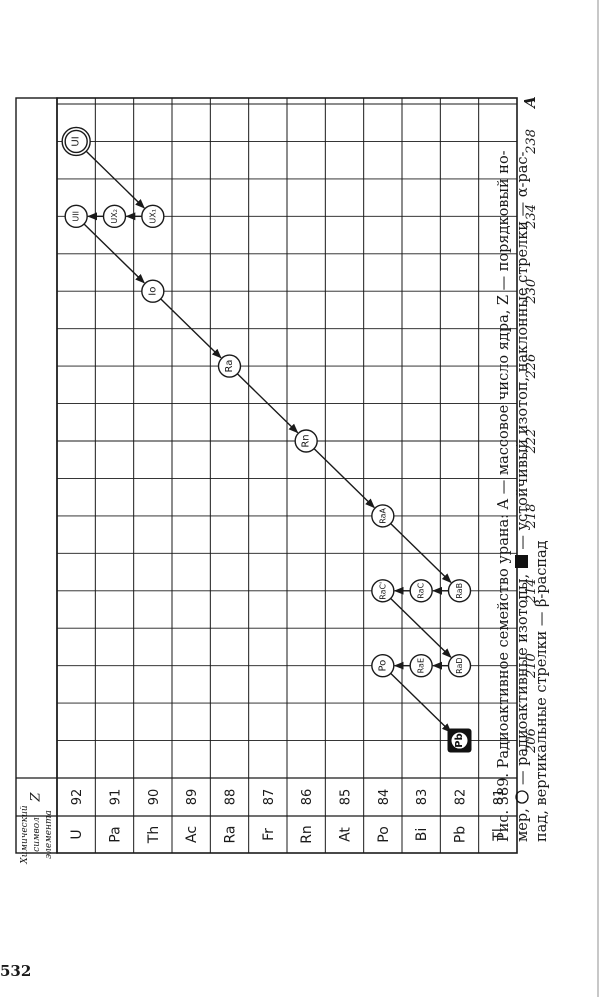  Describe the element at coordinates (231, 797) in the screenshot. I see `atomic-number: 88` at that location.